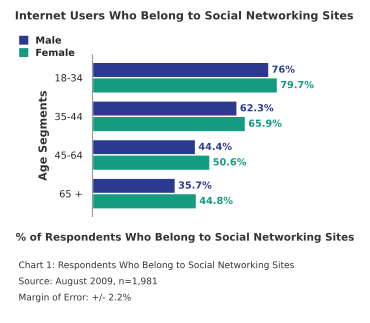  What do you see at coordinates (297, 84) in the screenshot?
I see `data-label: 79.7%` at bounding box center [297, 84].